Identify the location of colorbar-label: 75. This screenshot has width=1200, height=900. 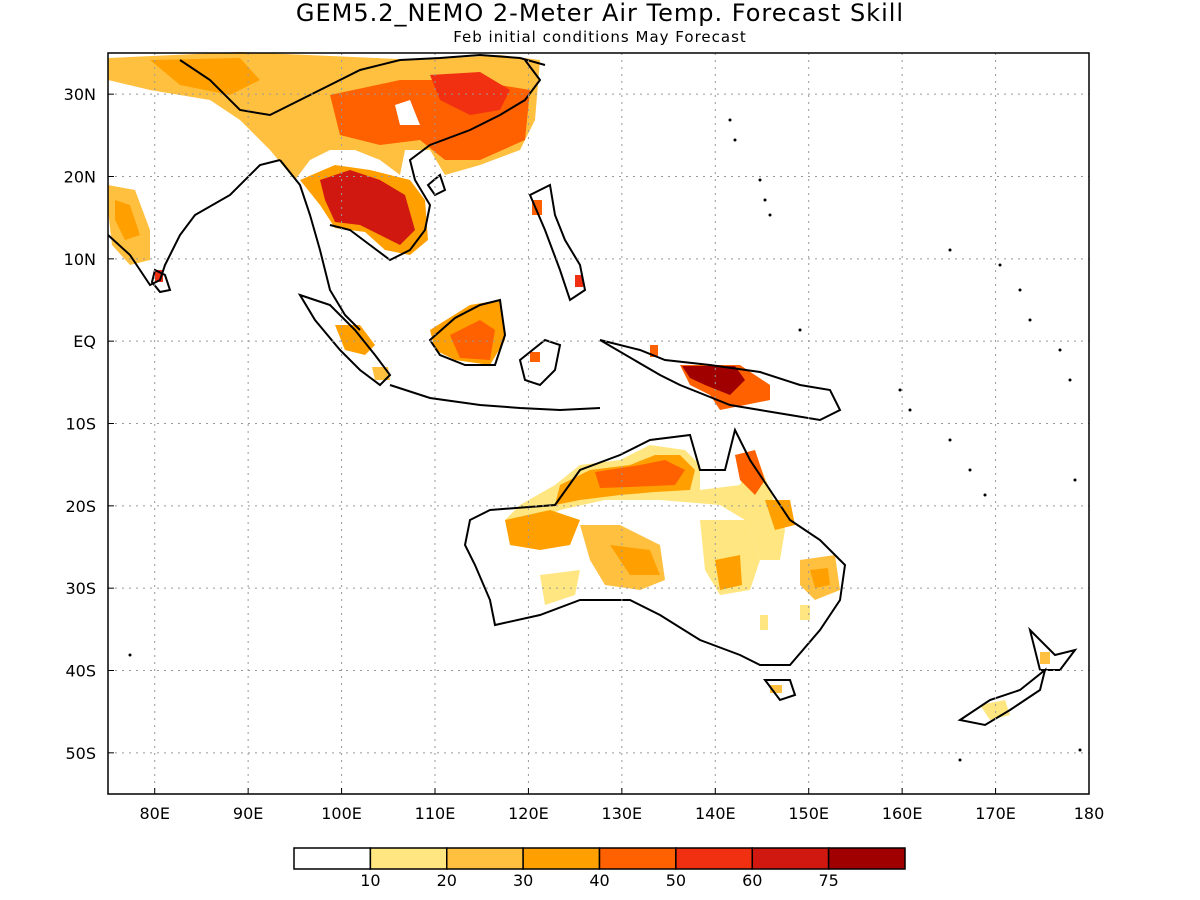
(828, 880).